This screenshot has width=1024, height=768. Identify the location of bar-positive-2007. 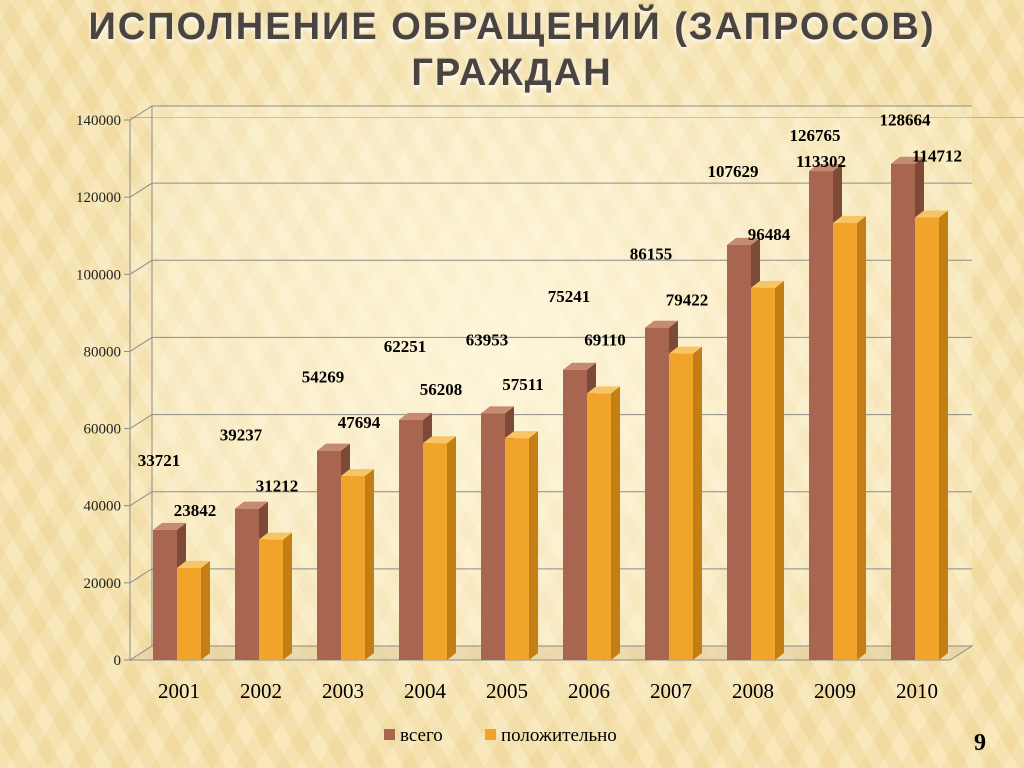
(685, 503).